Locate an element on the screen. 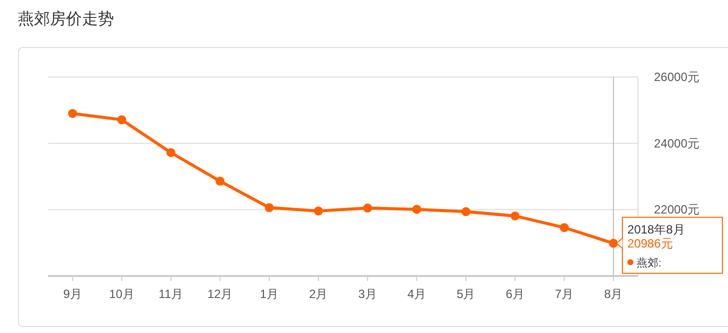  x-tick-label: 4月 is located at coordinates (416, 294).